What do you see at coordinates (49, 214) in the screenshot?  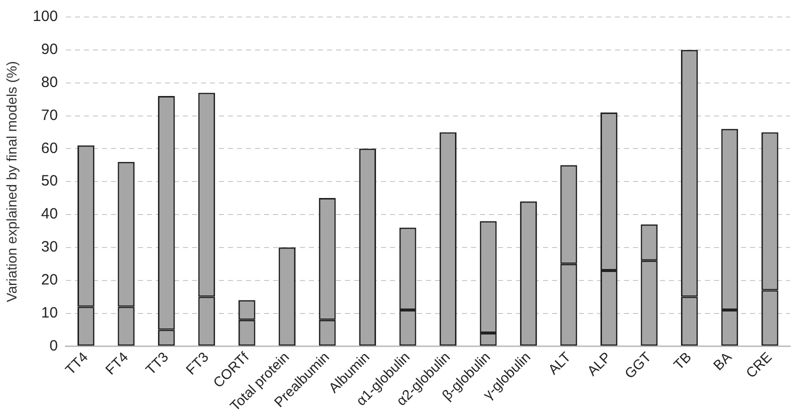 I see `y-tick-label: 40` at bounding box center [49, 214].